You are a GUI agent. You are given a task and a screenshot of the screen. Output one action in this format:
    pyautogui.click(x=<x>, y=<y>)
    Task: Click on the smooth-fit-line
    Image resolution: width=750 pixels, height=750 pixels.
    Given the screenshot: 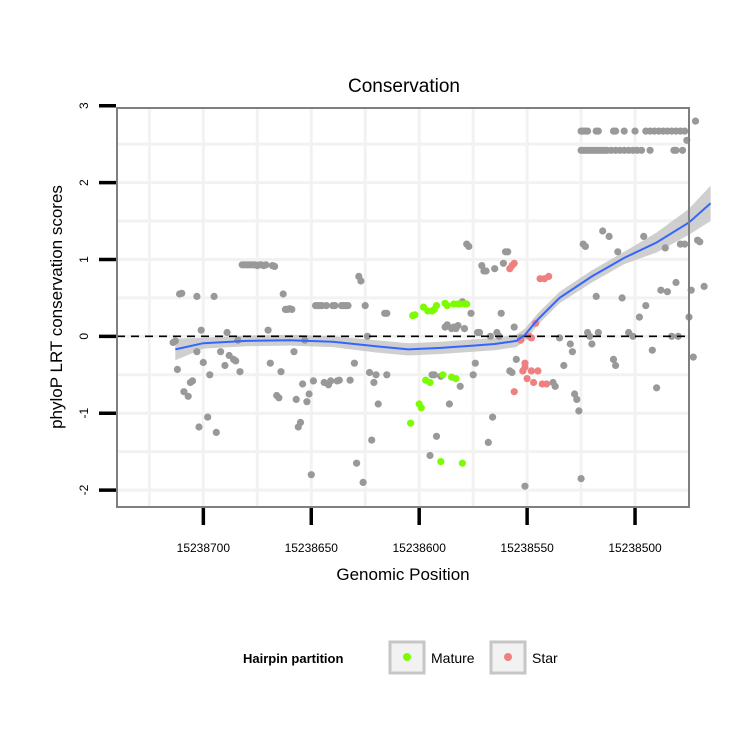 What is the action you would take?
    pyautogui.click(x=443, y=276)
    